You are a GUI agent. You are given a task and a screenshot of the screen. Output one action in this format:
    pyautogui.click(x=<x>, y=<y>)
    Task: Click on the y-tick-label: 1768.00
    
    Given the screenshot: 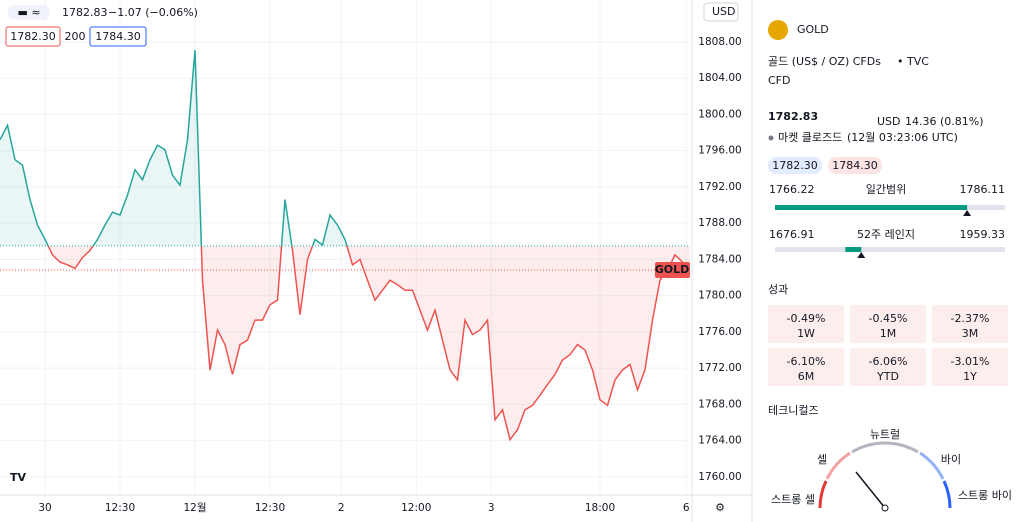 What is the action you would take?
    pyautogui.click(x=719, y=404)
    